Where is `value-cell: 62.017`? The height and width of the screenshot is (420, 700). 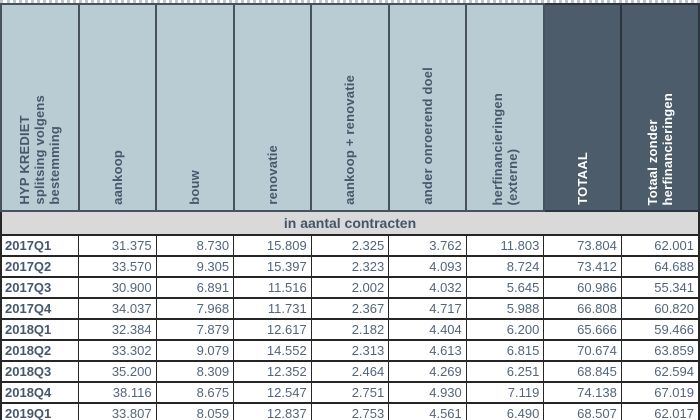 value-cell: 62.017 is located at coordinates (660, 411).